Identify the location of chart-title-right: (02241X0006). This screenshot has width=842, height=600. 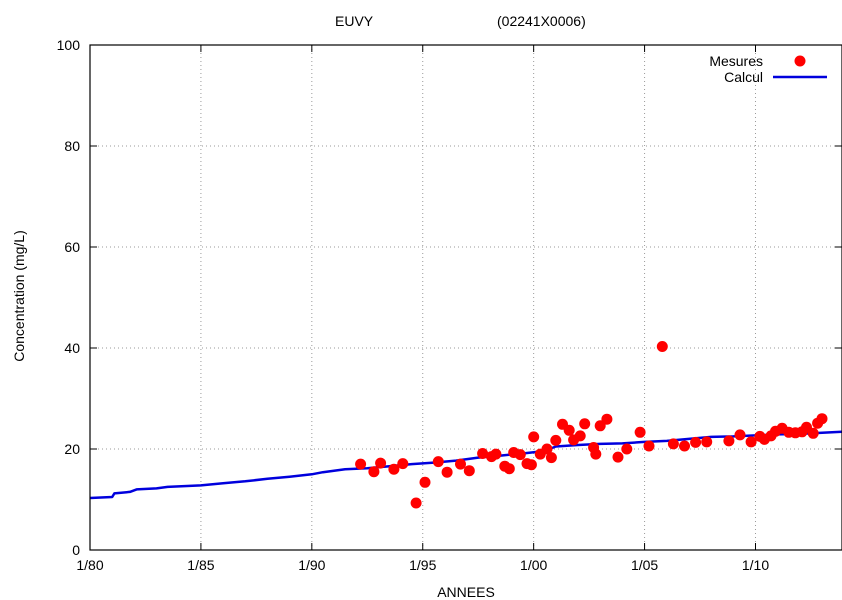
(541, 21).